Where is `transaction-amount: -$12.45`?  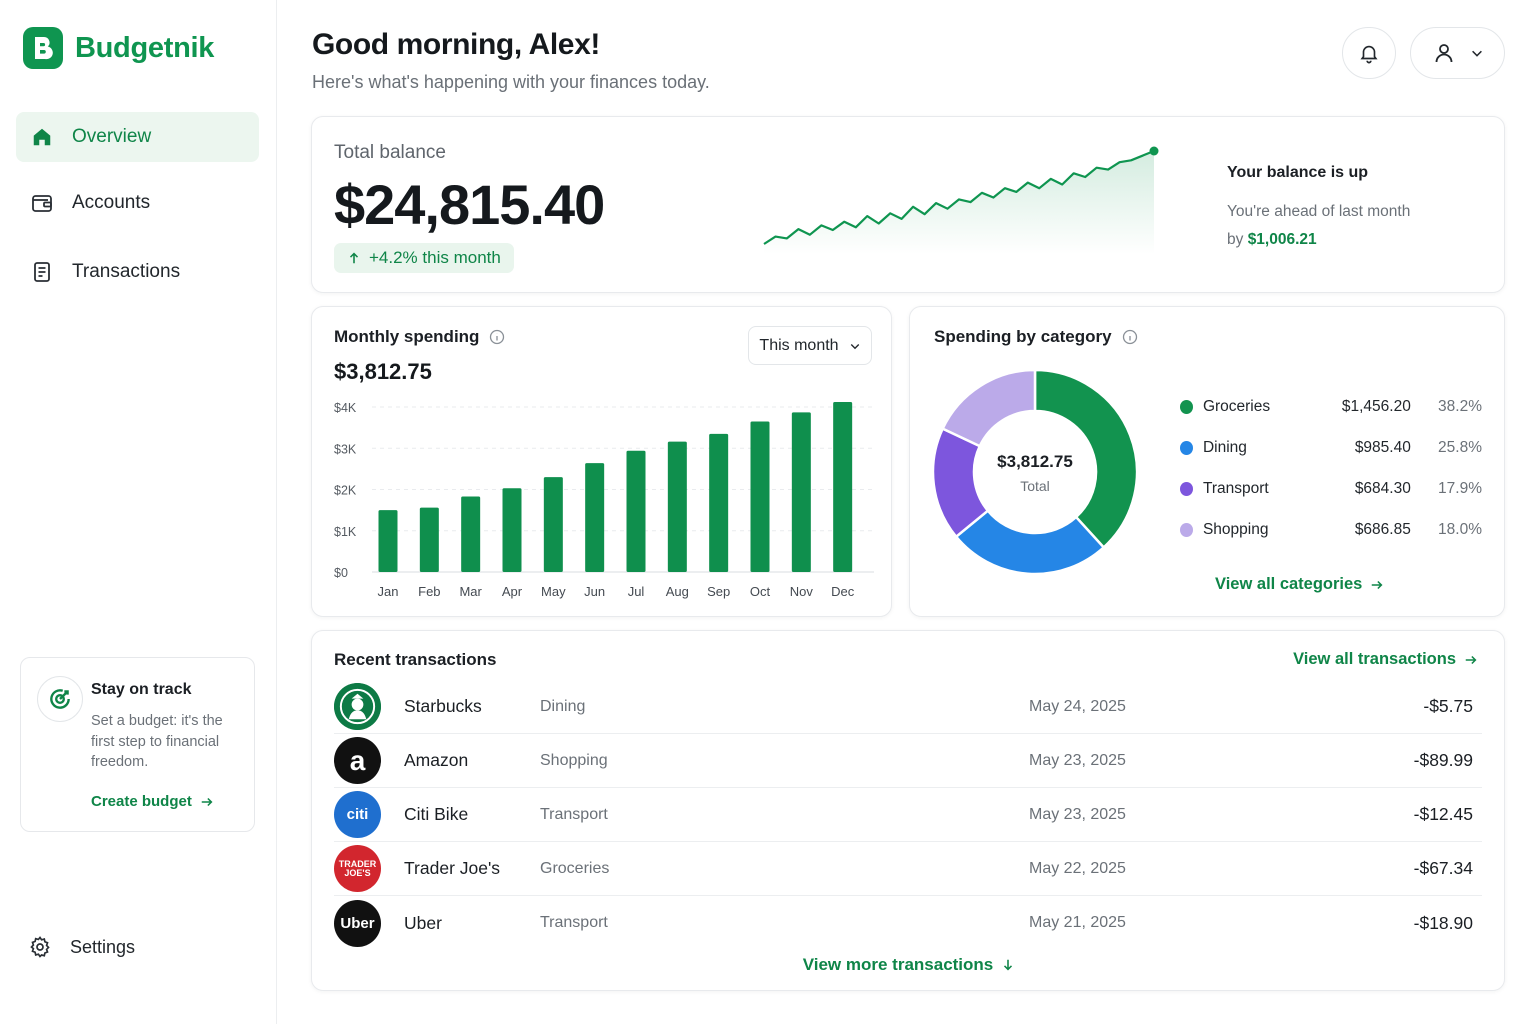
transaction-amount: -$12.45 is located at coordinates (1443, 814).